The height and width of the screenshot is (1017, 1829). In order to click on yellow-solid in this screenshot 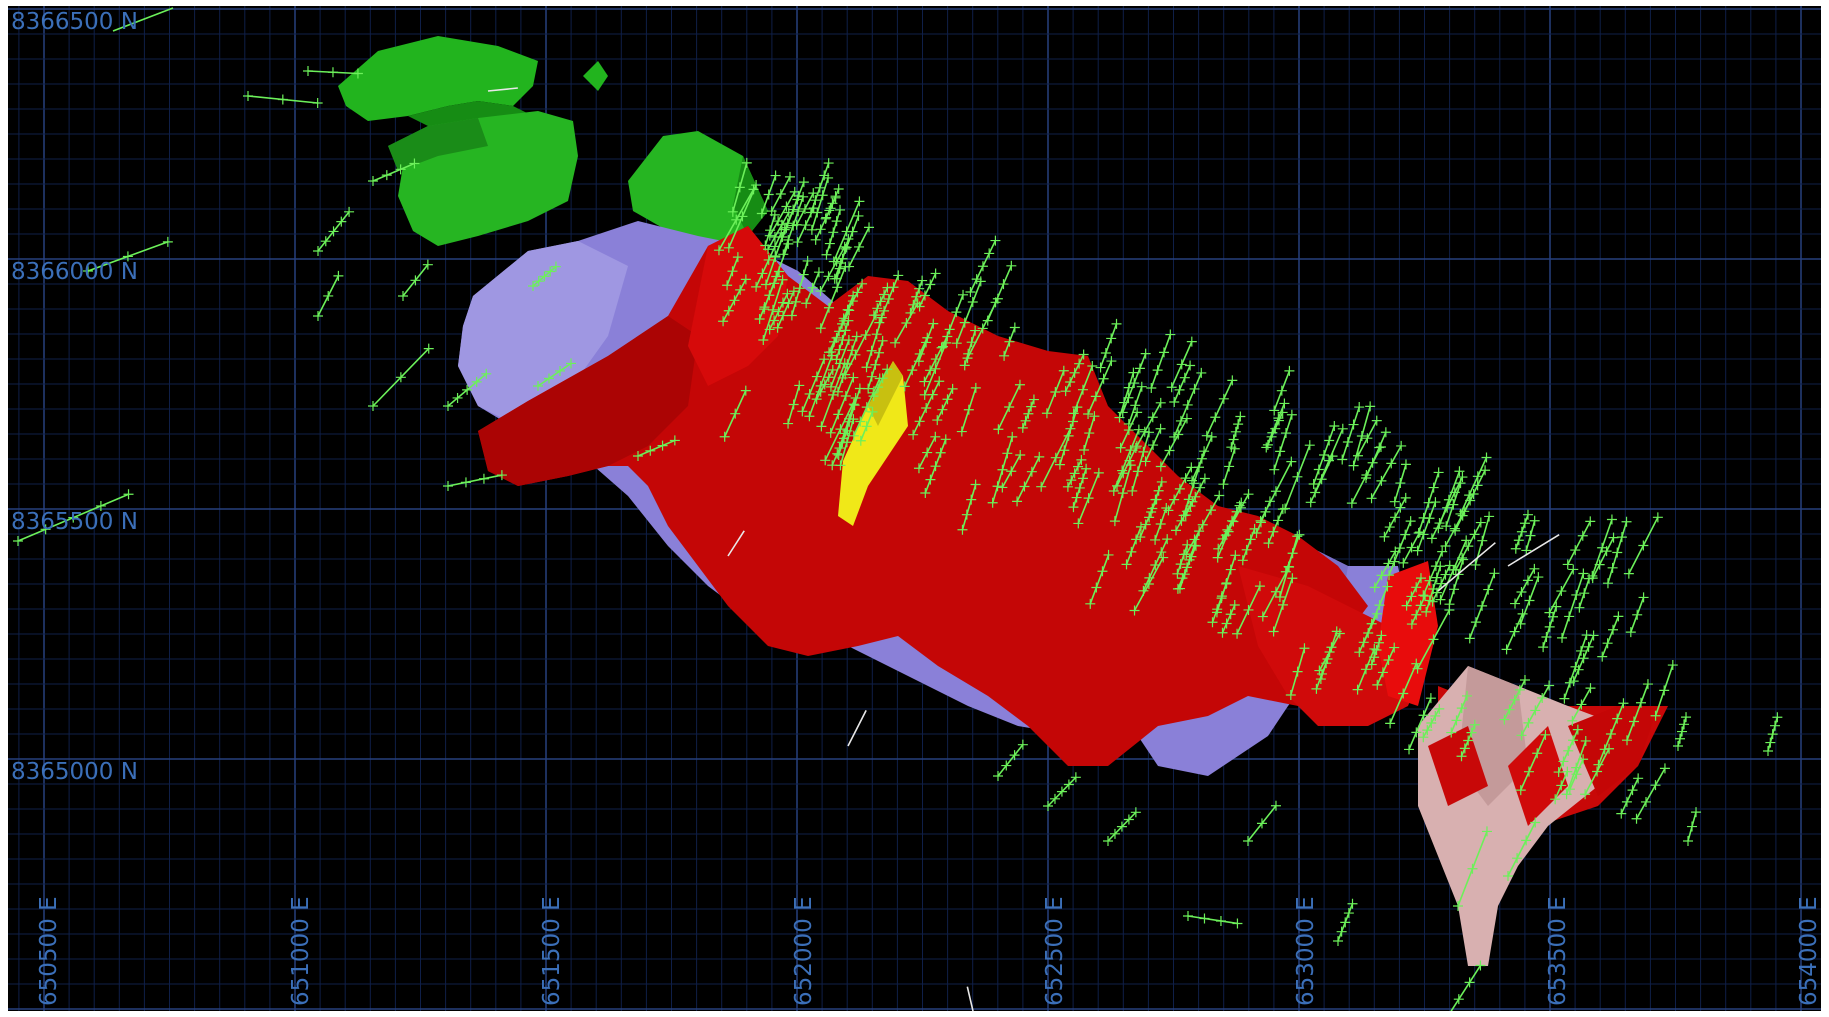, I will do `click(873, 443)`.